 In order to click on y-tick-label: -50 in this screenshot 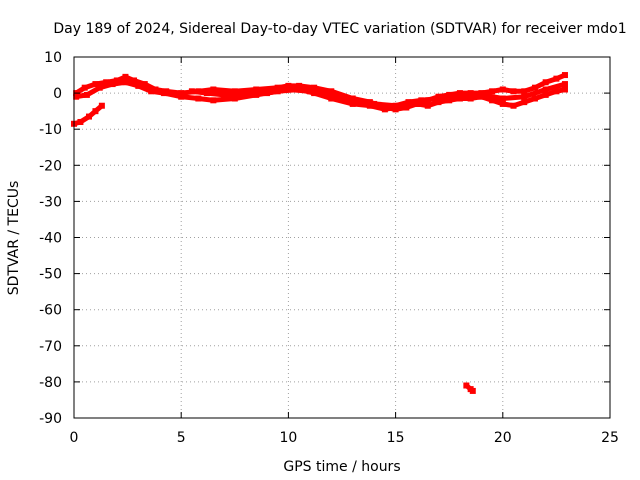, I will do `click(50, 275)`.